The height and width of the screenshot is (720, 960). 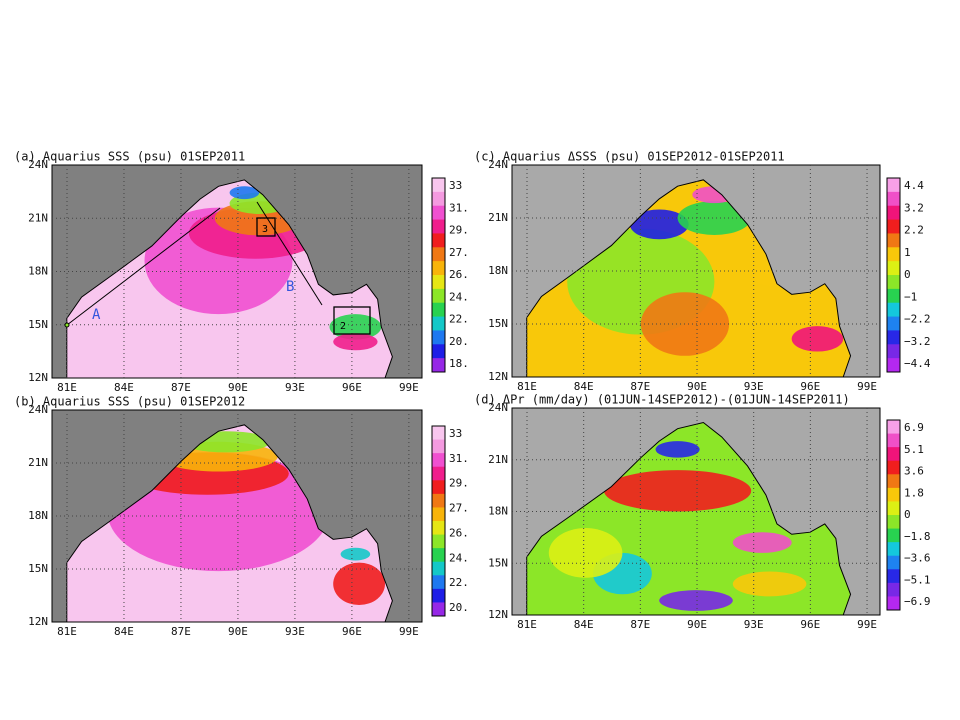 What do you see at coordinates (459, 508) in the screenshot?
I see `colorbar-label: 27.` at bounding box center [459, 508].